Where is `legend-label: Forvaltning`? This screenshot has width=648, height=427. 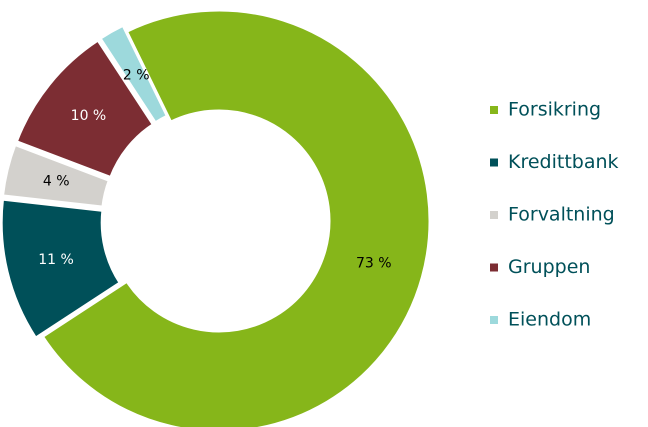 legend-label: Forvaltning is located at coordinates (561, 215).